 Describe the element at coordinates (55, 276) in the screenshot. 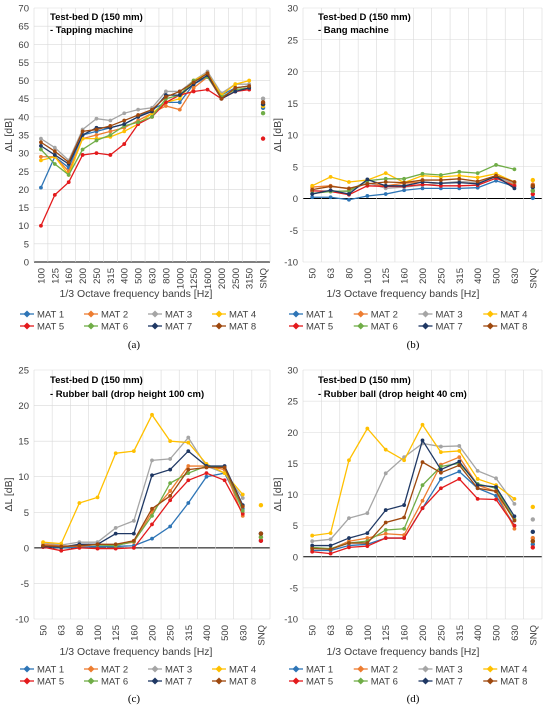

I see `x-tick-label: 125` at that location.